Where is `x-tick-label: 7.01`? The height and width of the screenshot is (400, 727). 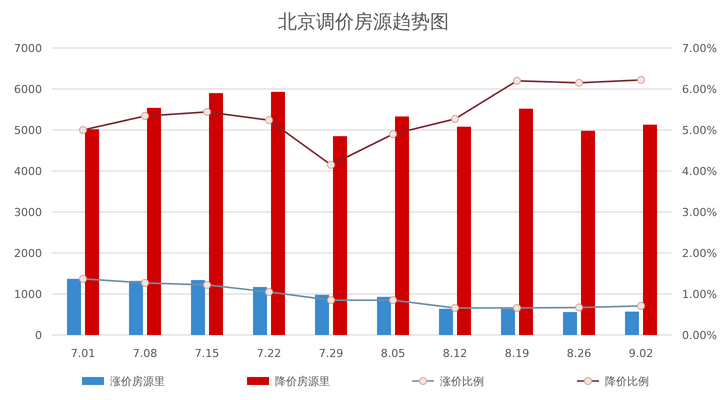
x-tick-label: 7.01 is located at coordinates (83, 353).